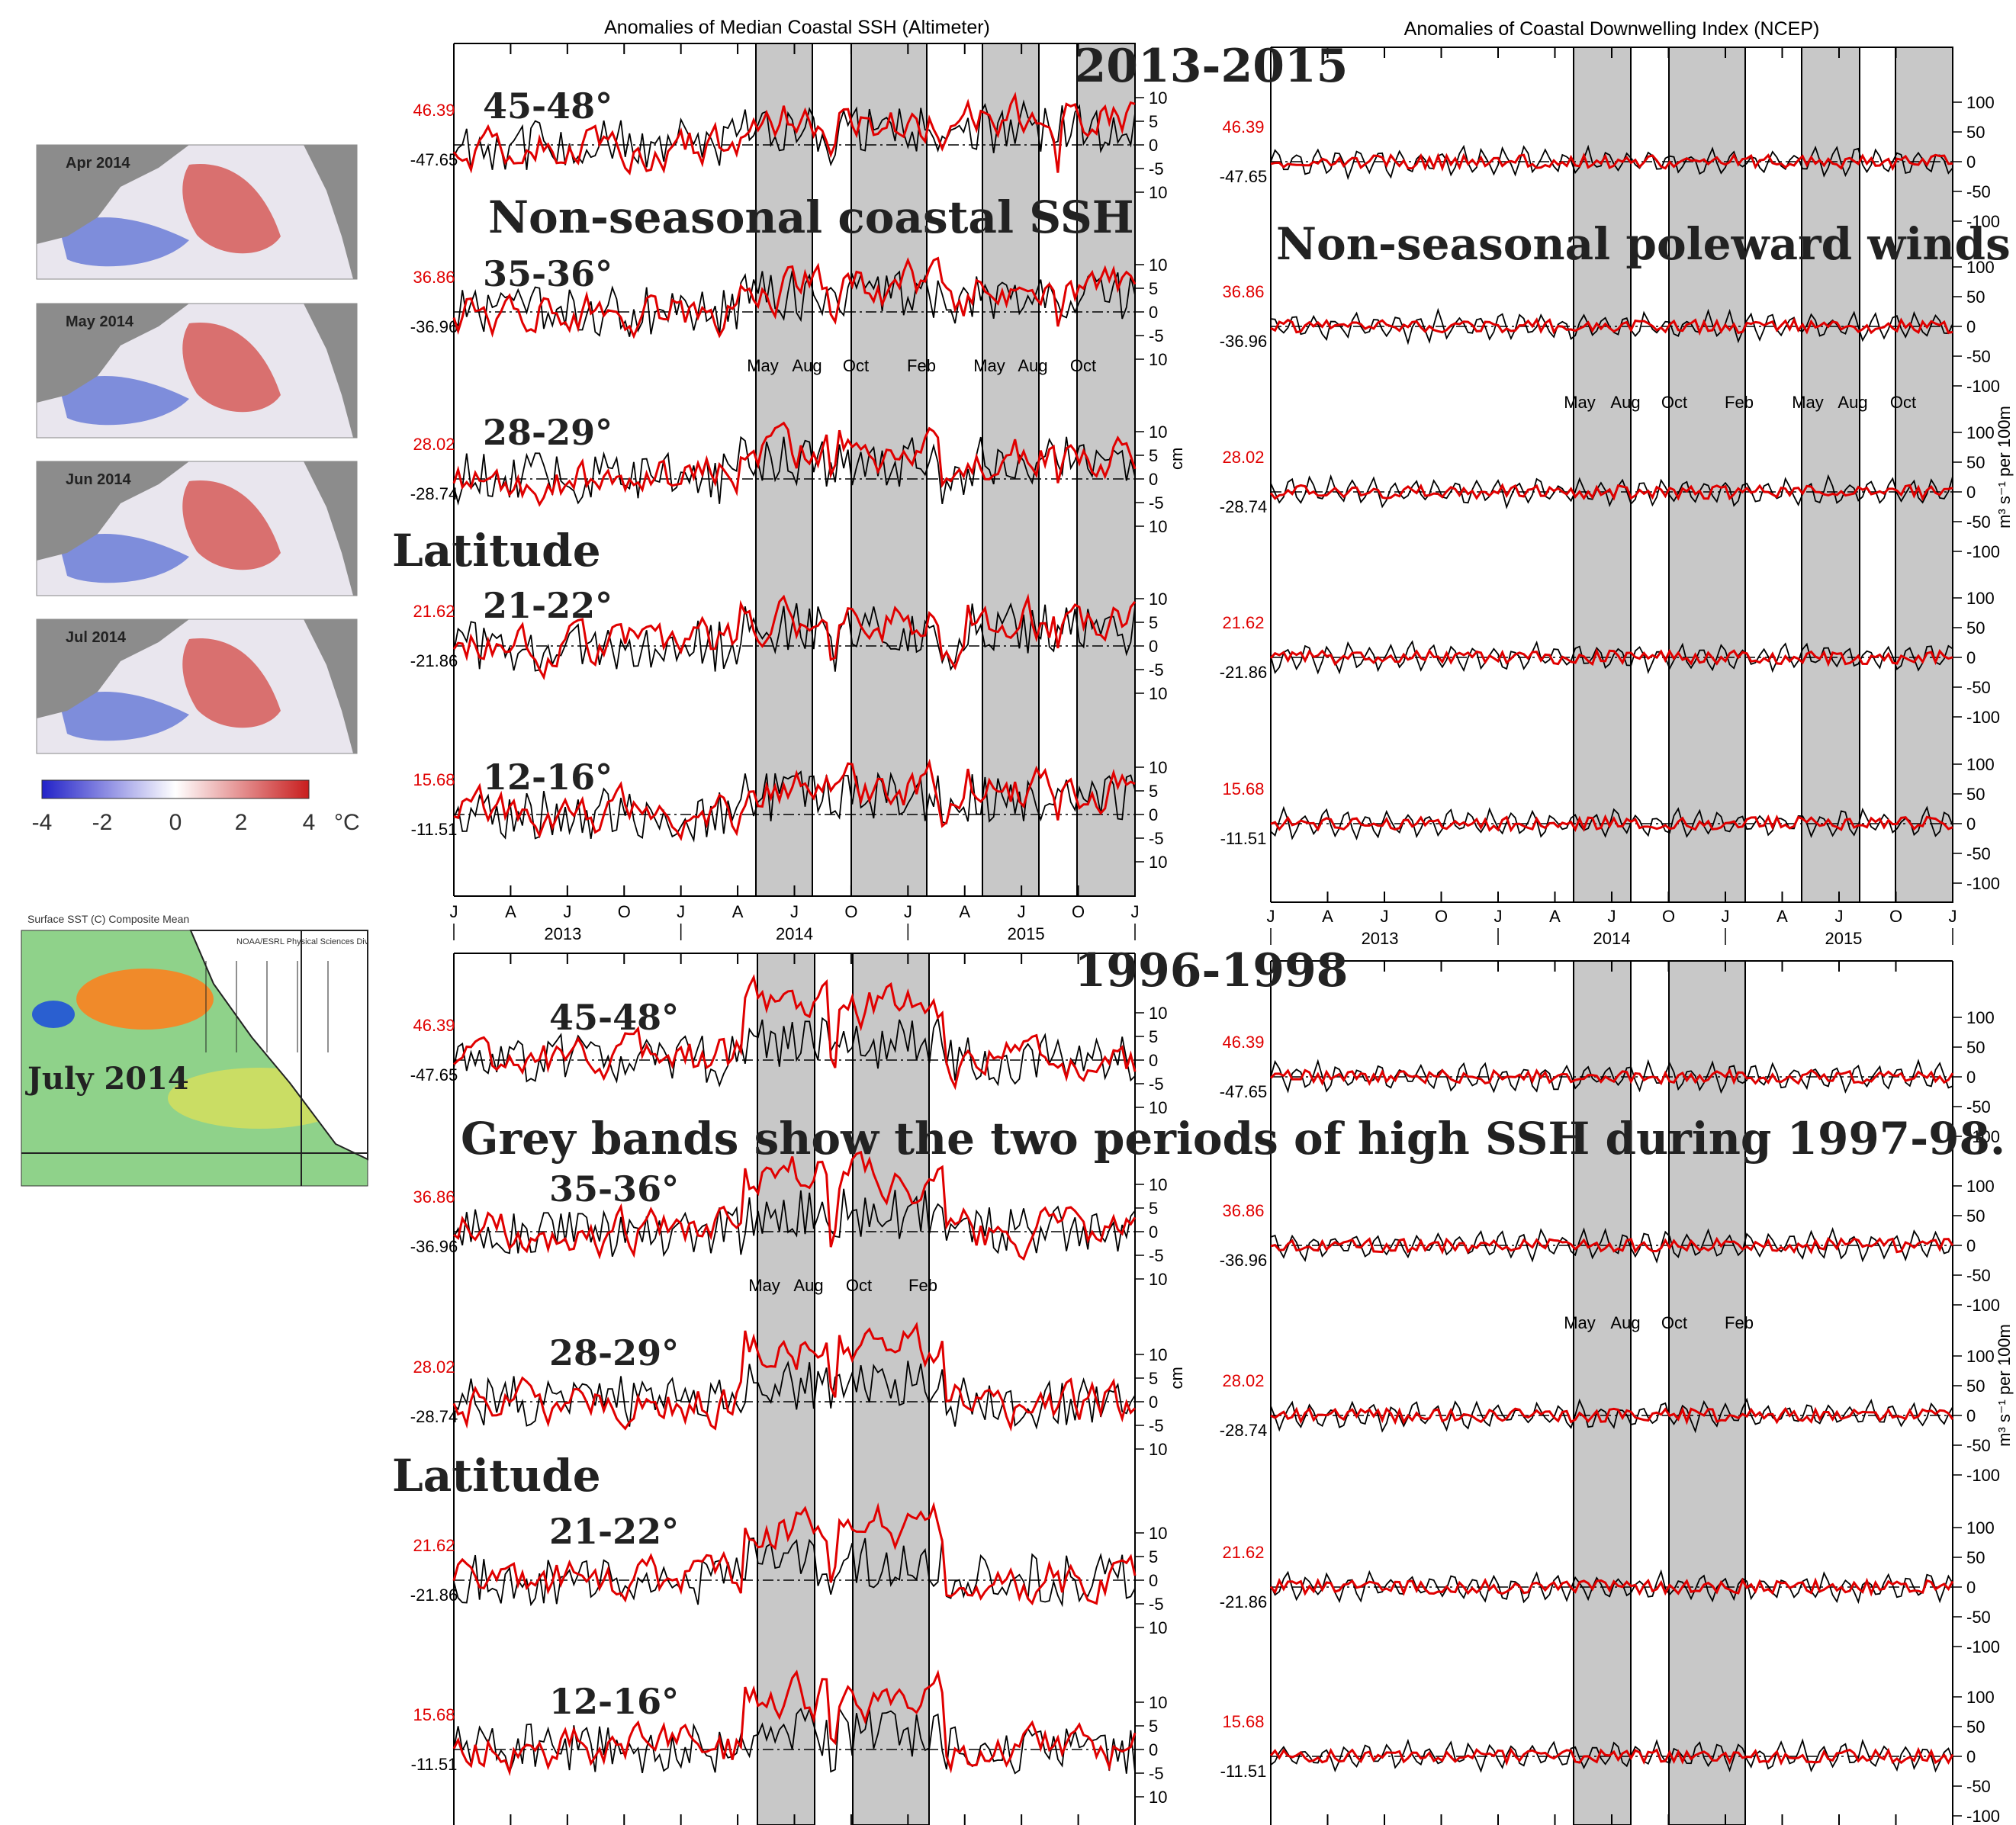  Describe the element at coordinates (614, 1353) in the screenshot. I see `latitude-label: 28-29°` at that location.